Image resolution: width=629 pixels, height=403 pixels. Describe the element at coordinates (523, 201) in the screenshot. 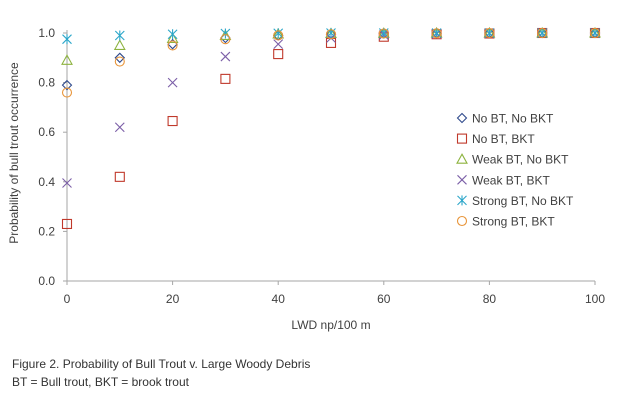

I see `legend-label: Strong BT, No BKT` at that location.